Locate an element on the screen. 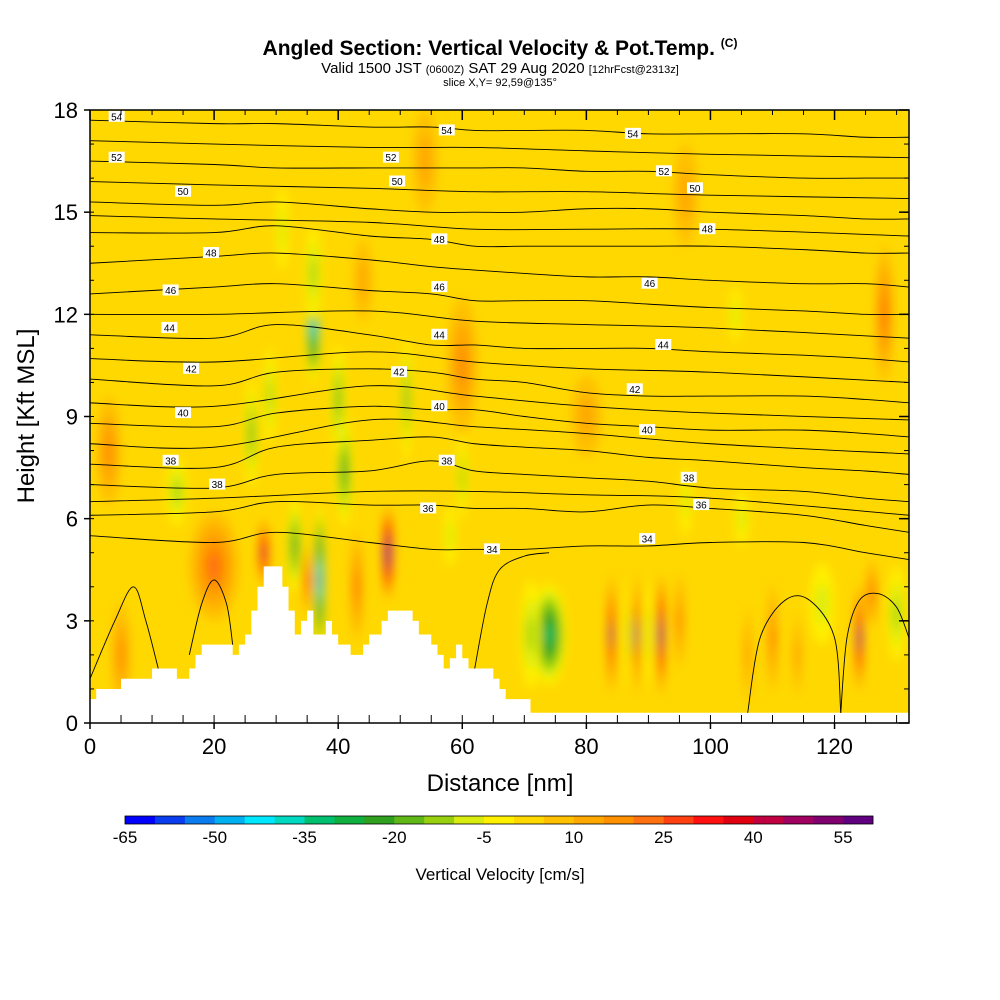 The image size is (1000, 1000). x-tick-label: 60 is located at coordinates (462, 746).